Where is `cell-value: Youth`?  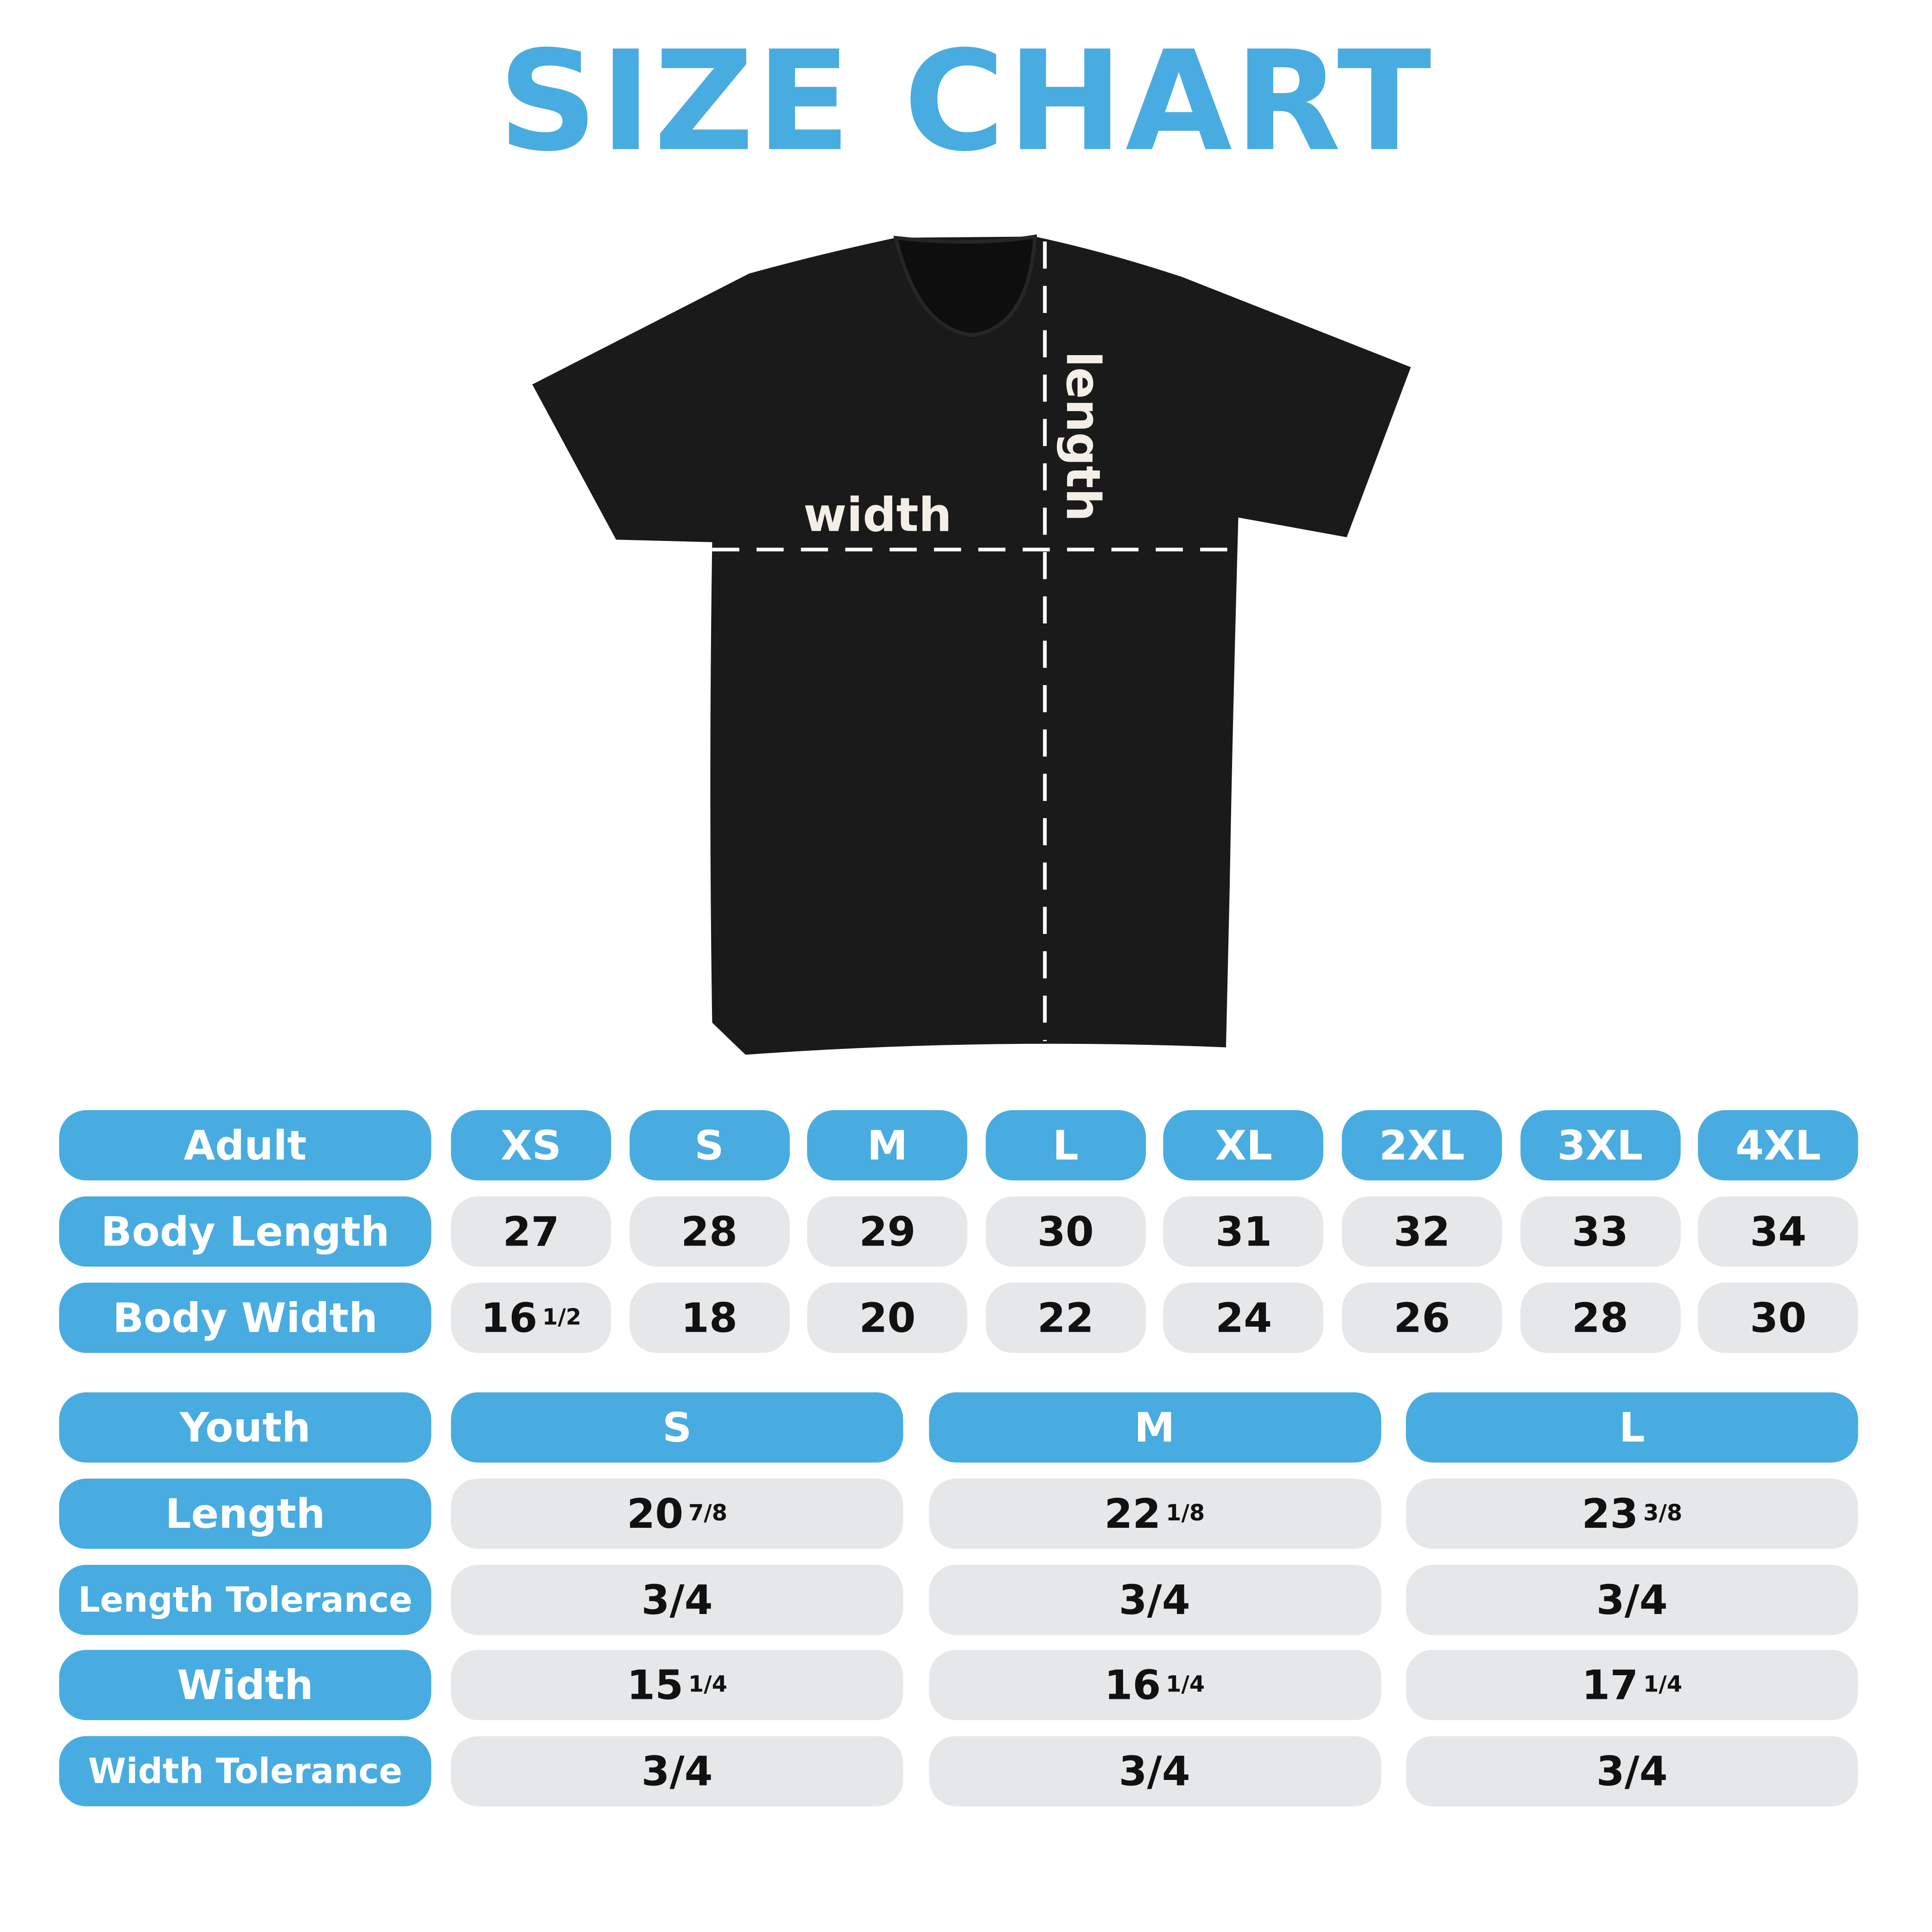
cell-value: Youth is located at coordinates (245, 1427).